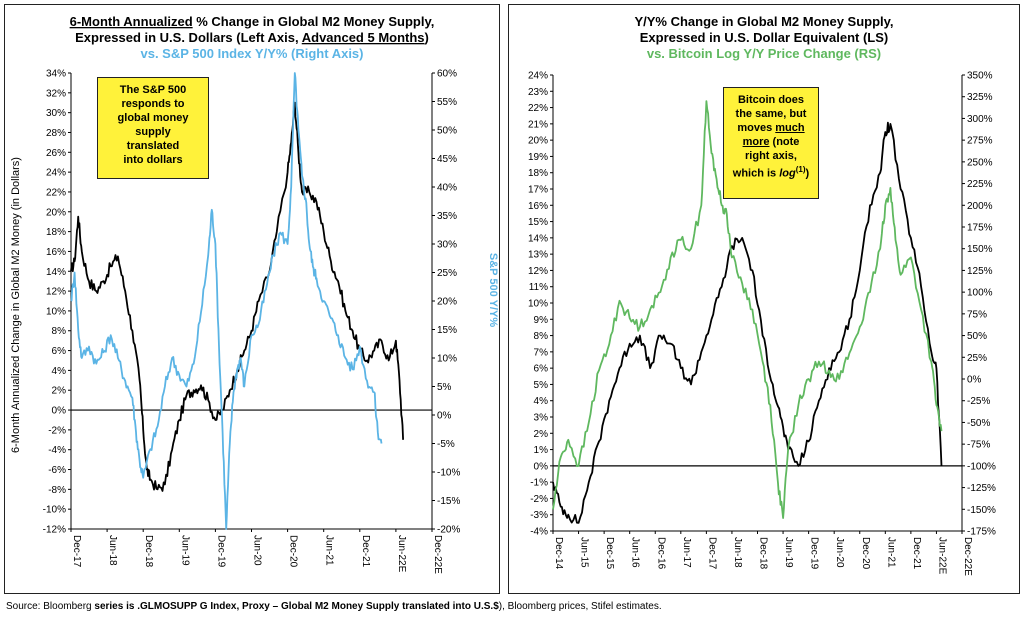 Image resolution: width=1024 pixels, height=620 pixels. Describe the element at coordinates (538, 92) in the screenshot. I see `right-left-tick-label: 23%` at that location.